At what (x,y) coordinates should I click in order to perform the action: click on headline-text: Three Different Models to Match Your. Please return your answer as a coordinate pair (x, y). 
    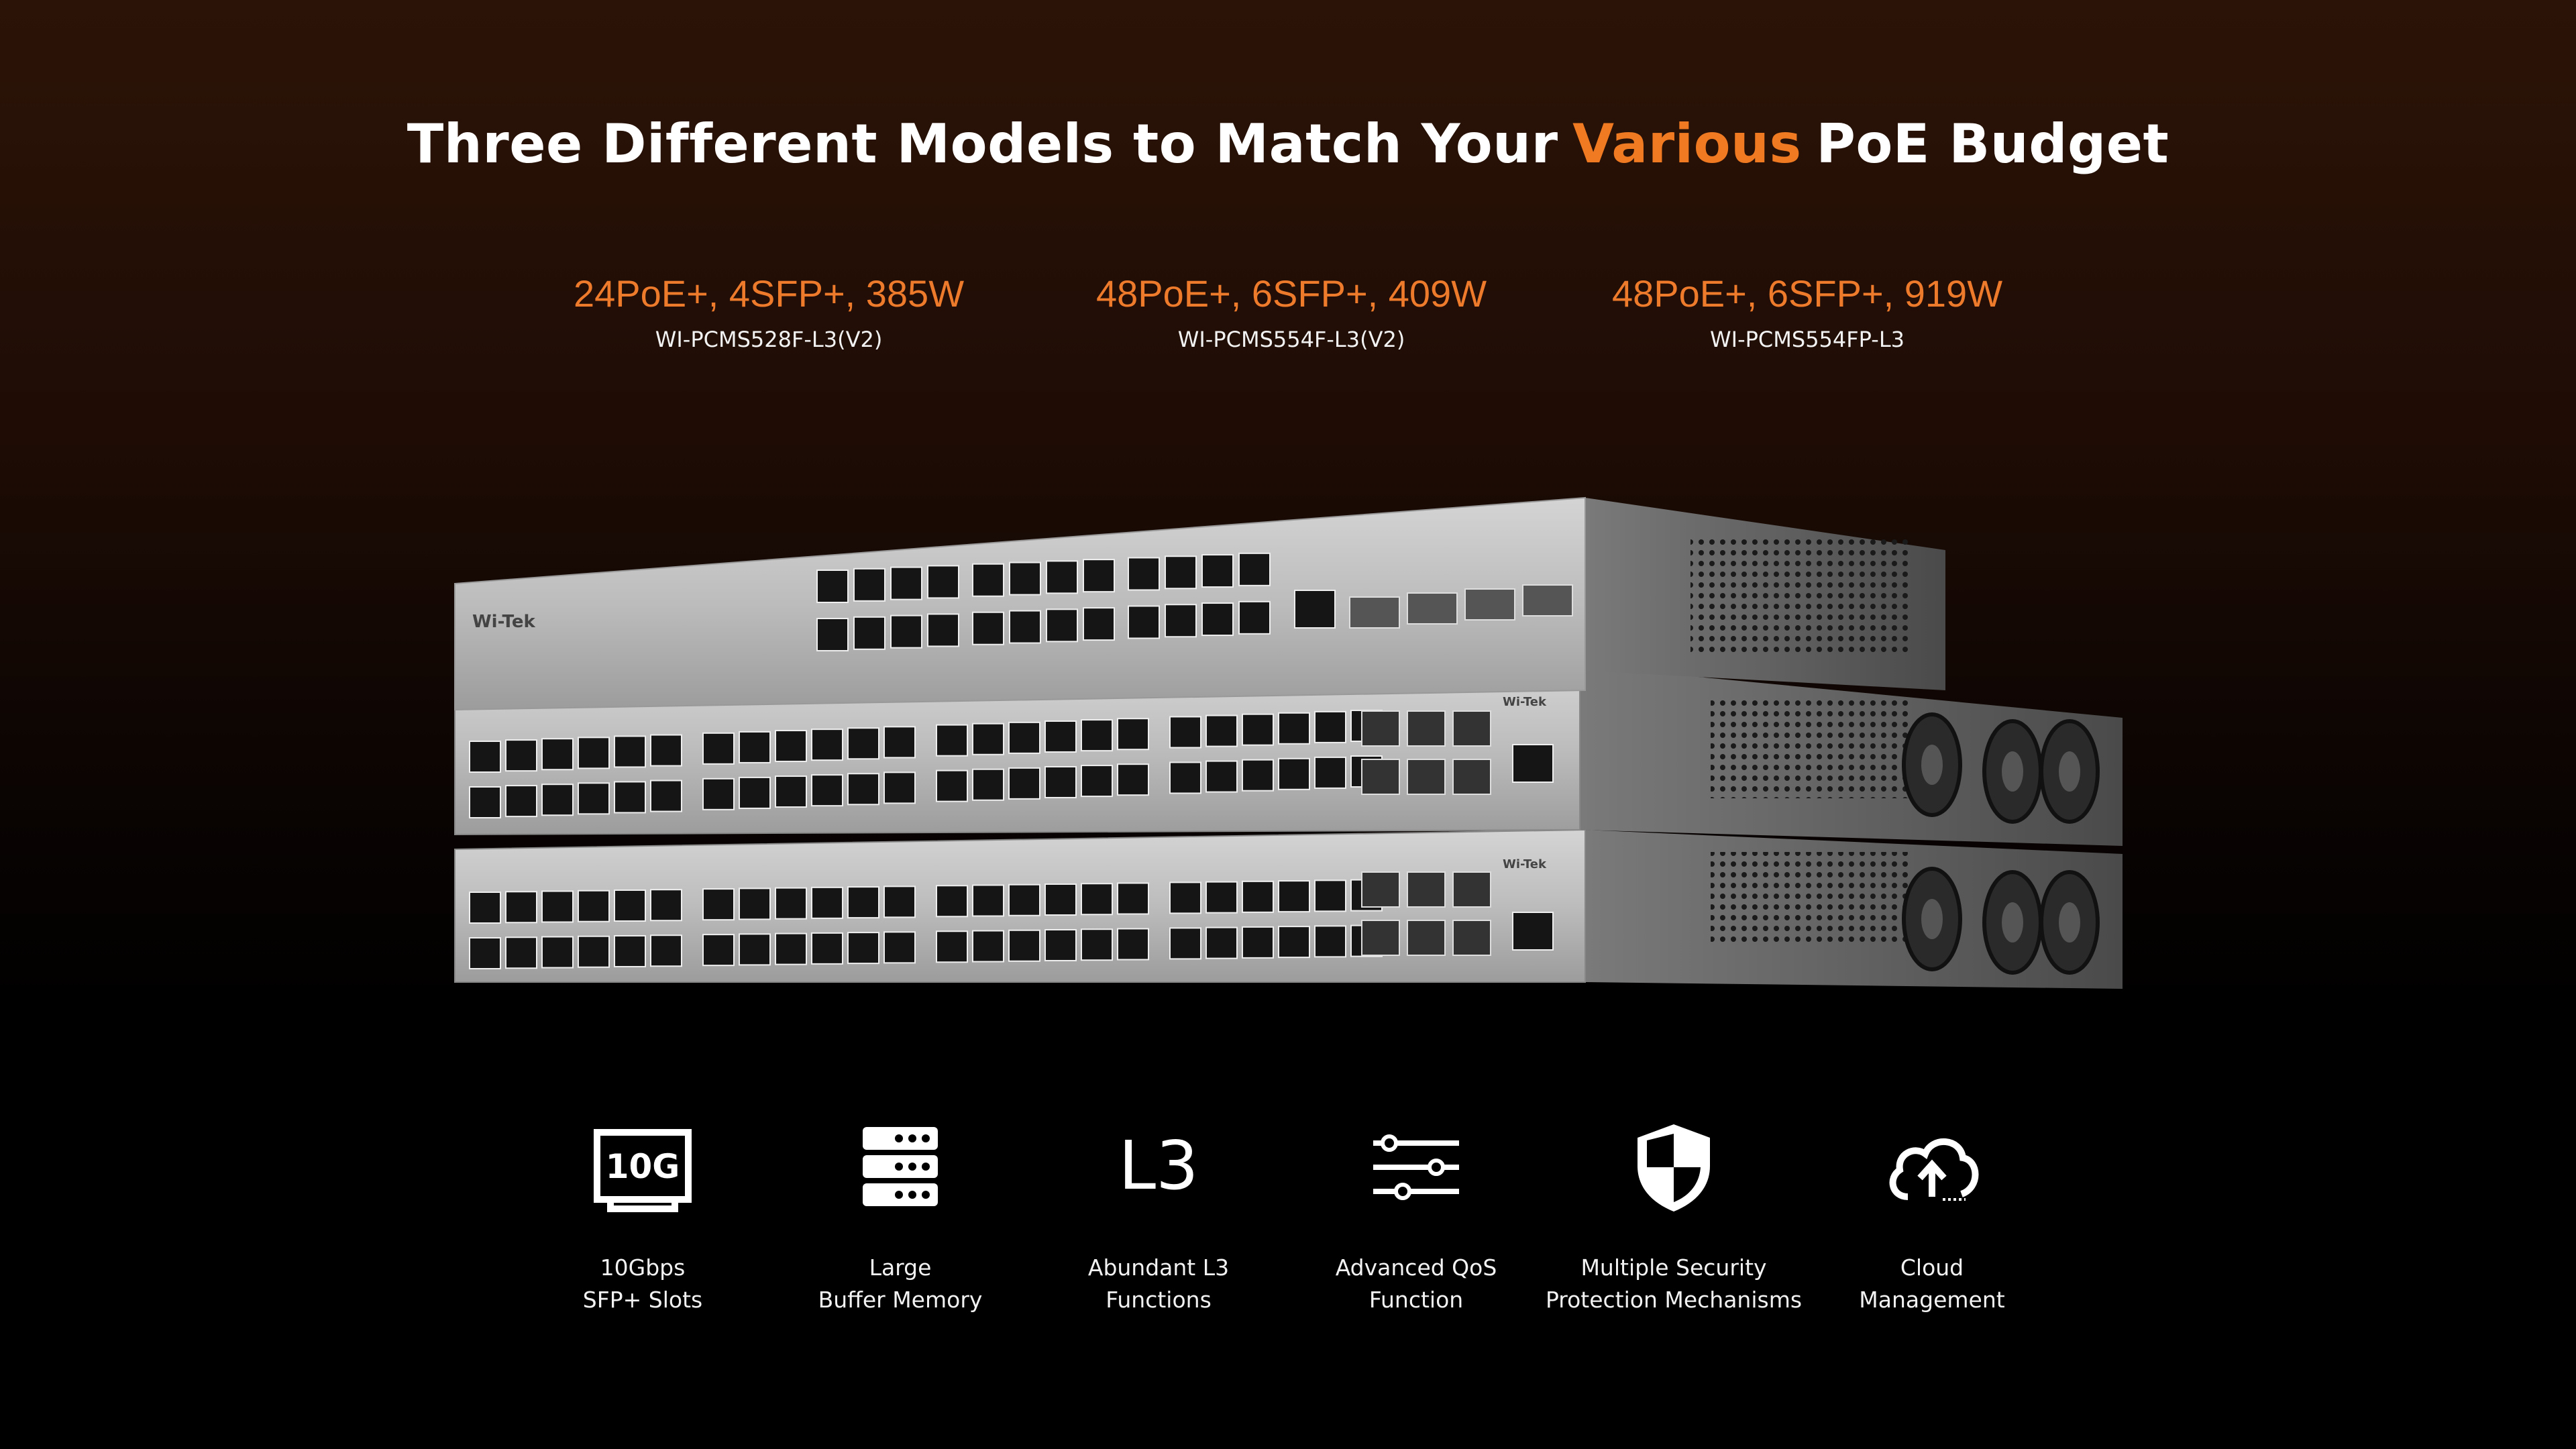
    Looking at the image, I should click on (982, 144).